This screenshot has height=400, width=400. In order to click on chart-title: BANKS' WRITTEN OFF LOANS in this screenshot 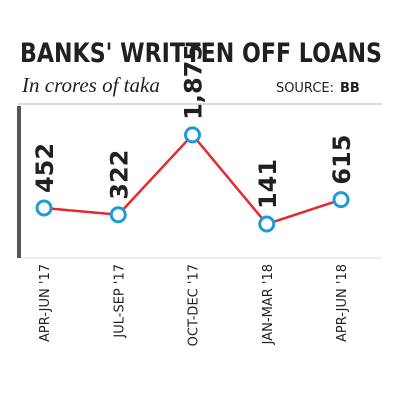, I will do `click(201, 53)`.